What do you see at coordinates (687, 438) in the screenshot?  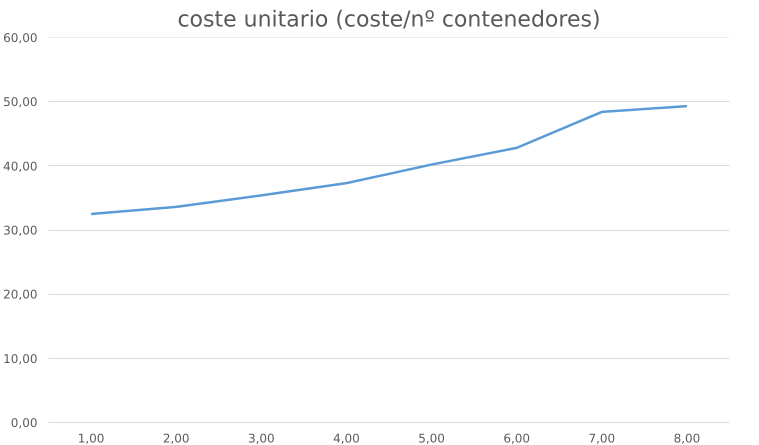 I see `x-tick-label: 8,00` at bounding box center [687, 438].